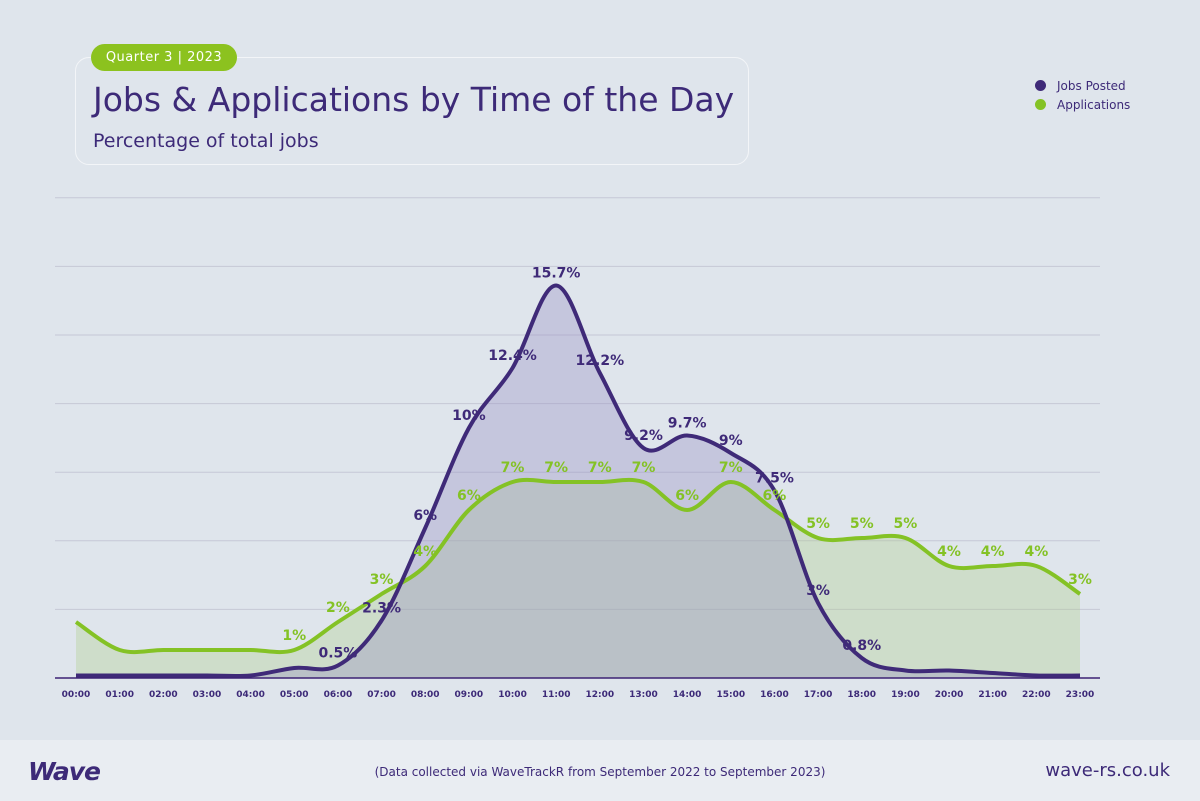 The image size is (1200, 801). I want to click on data-label-jobs: 6%, so click(425, 516).